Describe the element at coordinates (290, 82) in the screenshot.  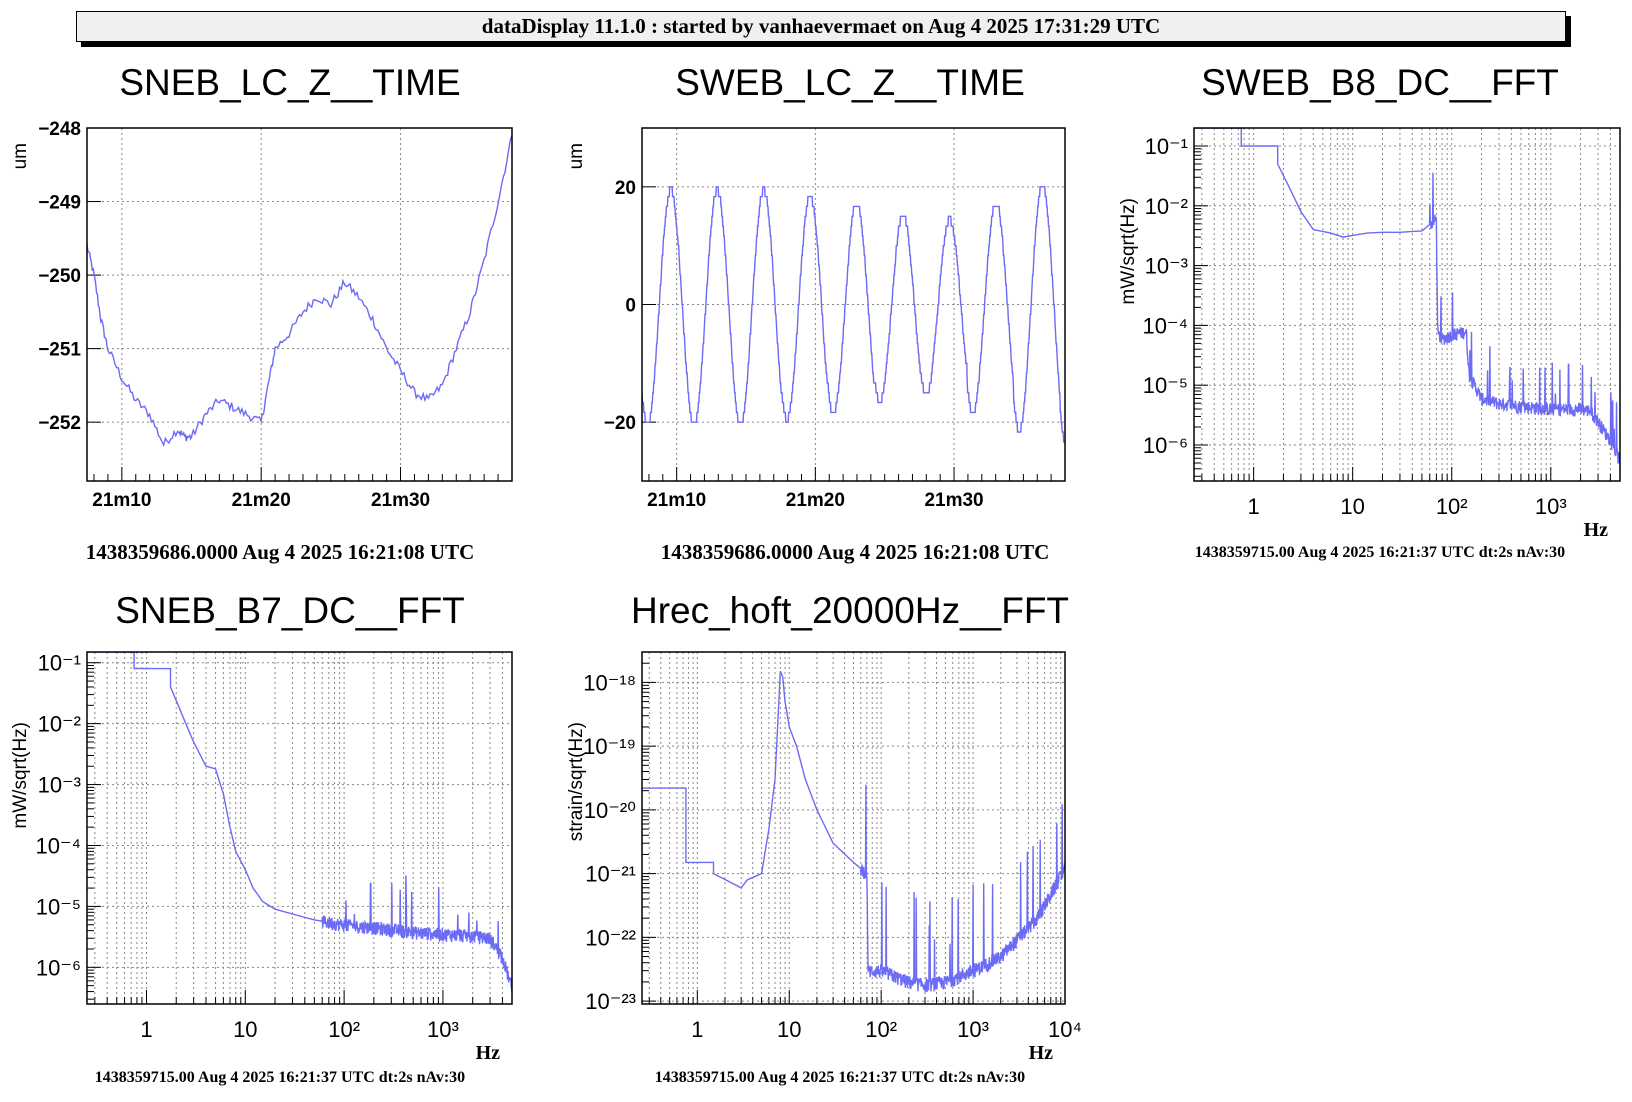
I see `panel-title-1: SNEB_LC_Z__TIME` at that location.